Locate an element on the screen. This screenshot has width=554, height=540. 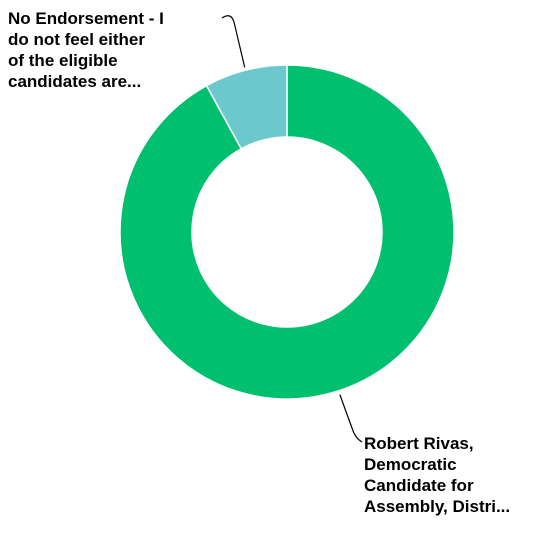
slice-no-endorsement is located at coordinates (246, 107).